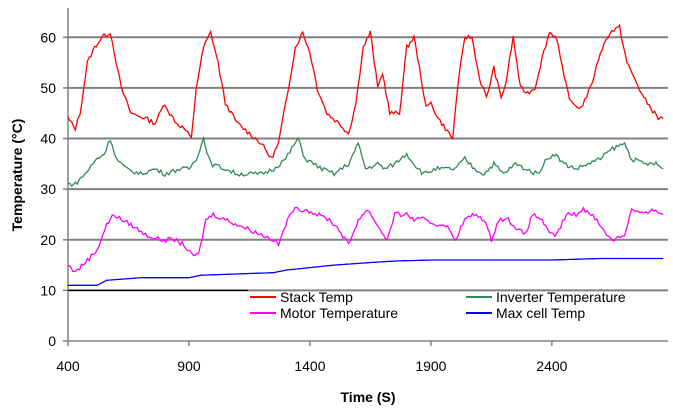 This screenshot has width=673, height=414. I want to click on y-tick-label: 10, so click(48, 290).